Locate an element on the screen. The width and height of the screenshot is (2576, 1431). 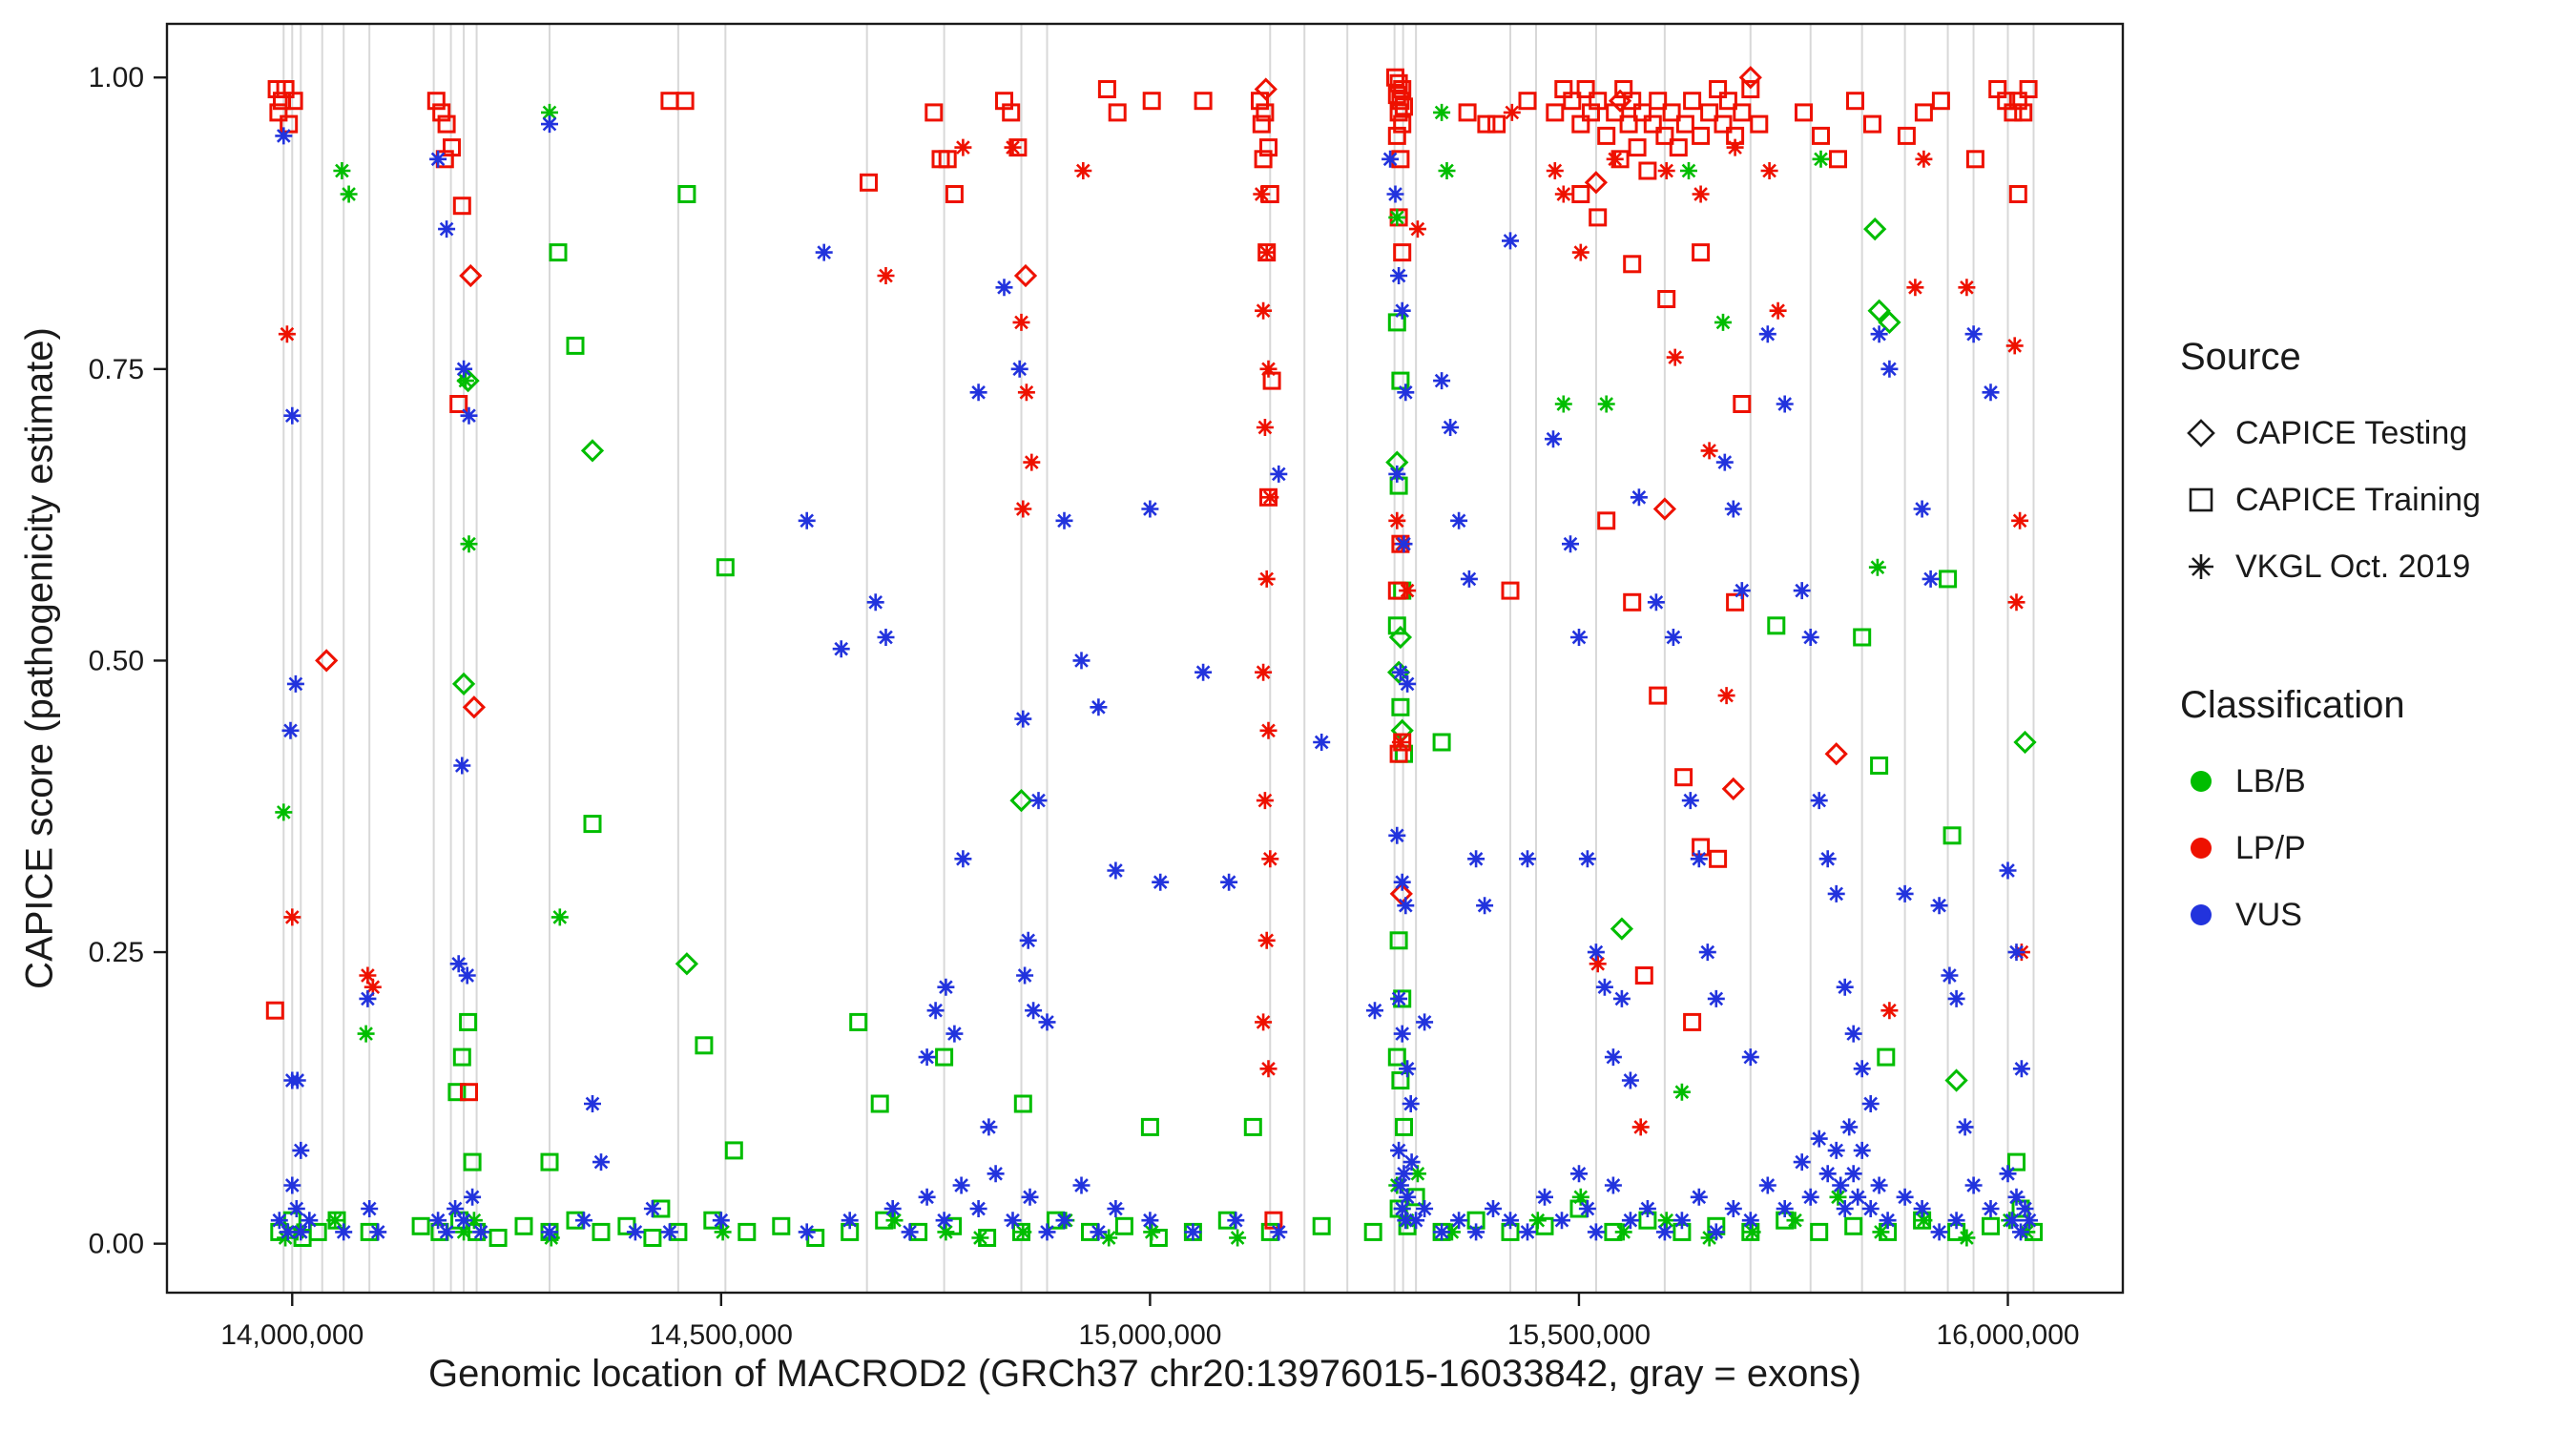
x-axis-tick-label: 15,000,000 is located at coordinates (1149, 1335).